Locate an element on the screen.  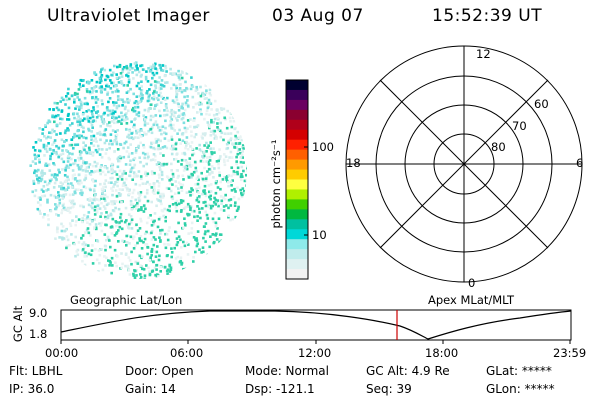
altitude-plot-frame is located at coordinates (316, 325).